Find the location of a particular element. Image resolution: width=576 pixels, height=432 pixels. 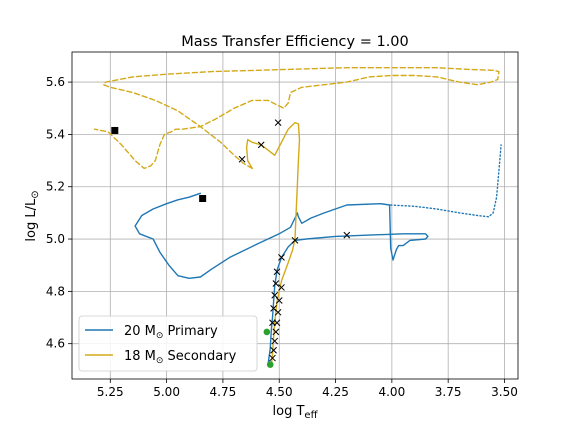

legend-secondary-mass: 18 M is located at coordinates (140, 356).